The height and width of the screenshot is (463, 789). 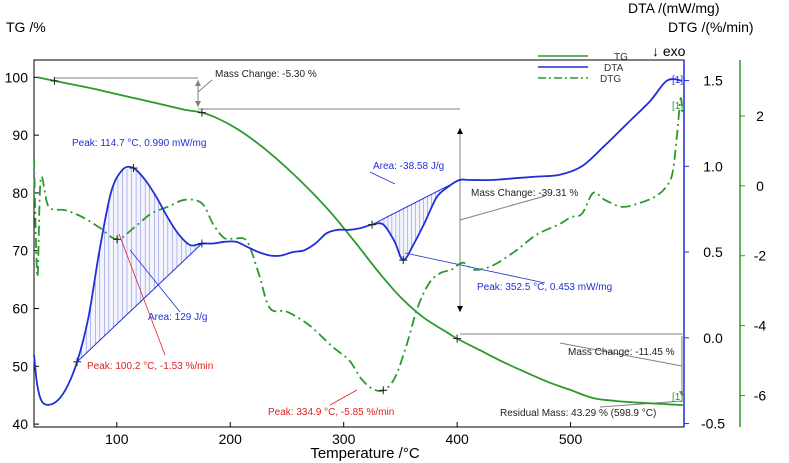 I want to click on area1-leader, so click(x=155, y=281).